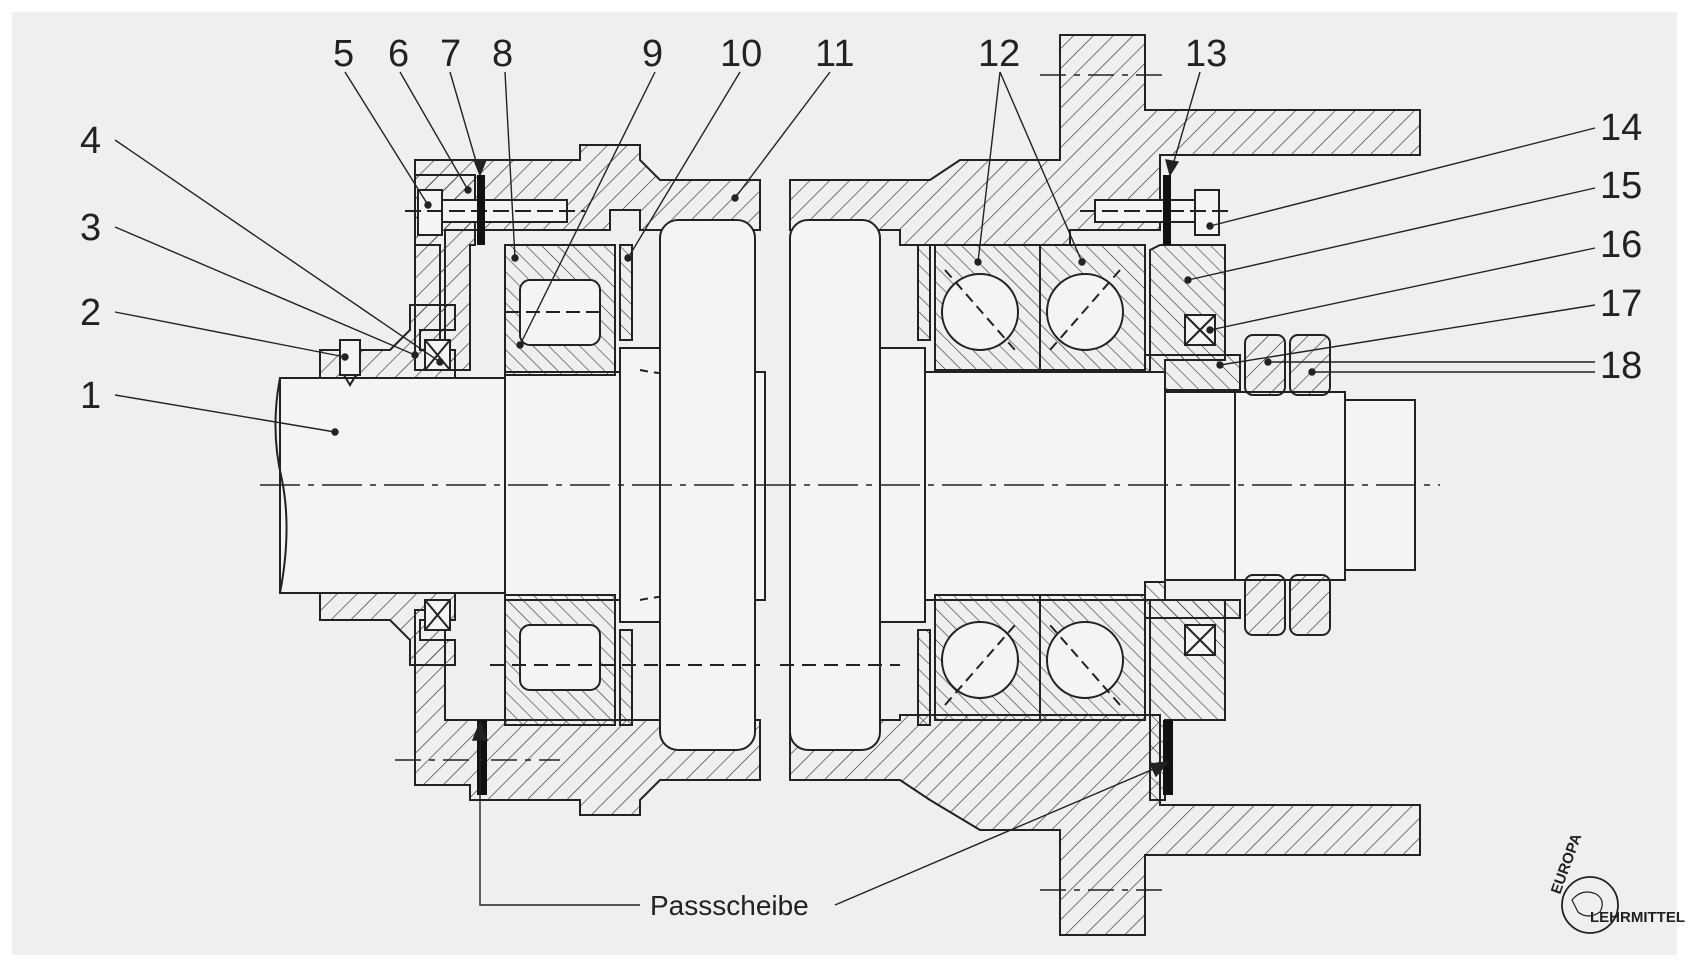 This screenshot has height=963, width=1689. What do you see at coordinates (90, 228) in the screenshot?
I see `callout-3: 3` at bounding box center [90, 228].